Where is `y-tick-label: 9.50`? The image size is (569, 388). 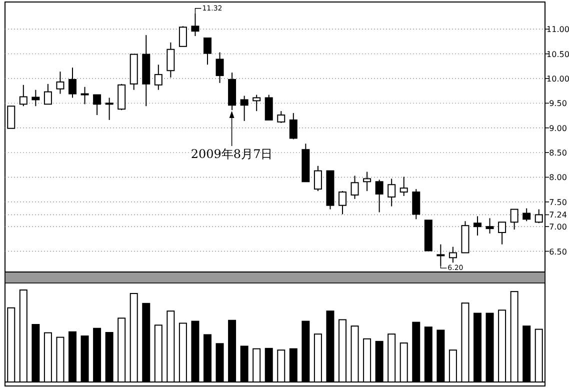 y-tick-label: 9.50 is located at coordinates (558, 103).